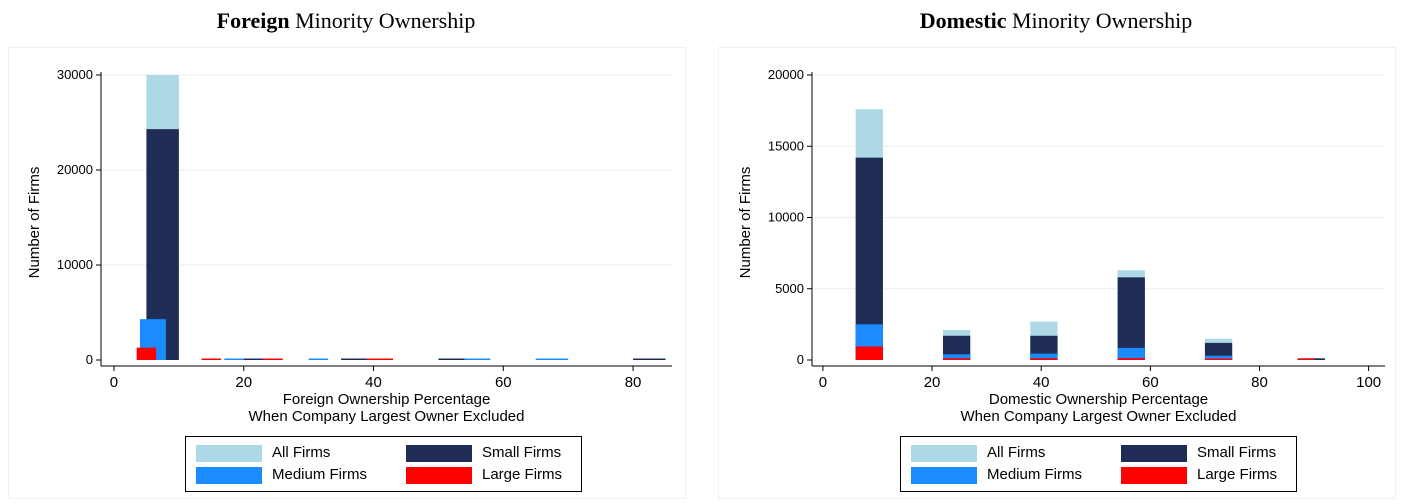  What do you see at coordinates (1131, 318) in the screenshot?
I see `right-bar-small-firms` at bounding box center [1131, 318].